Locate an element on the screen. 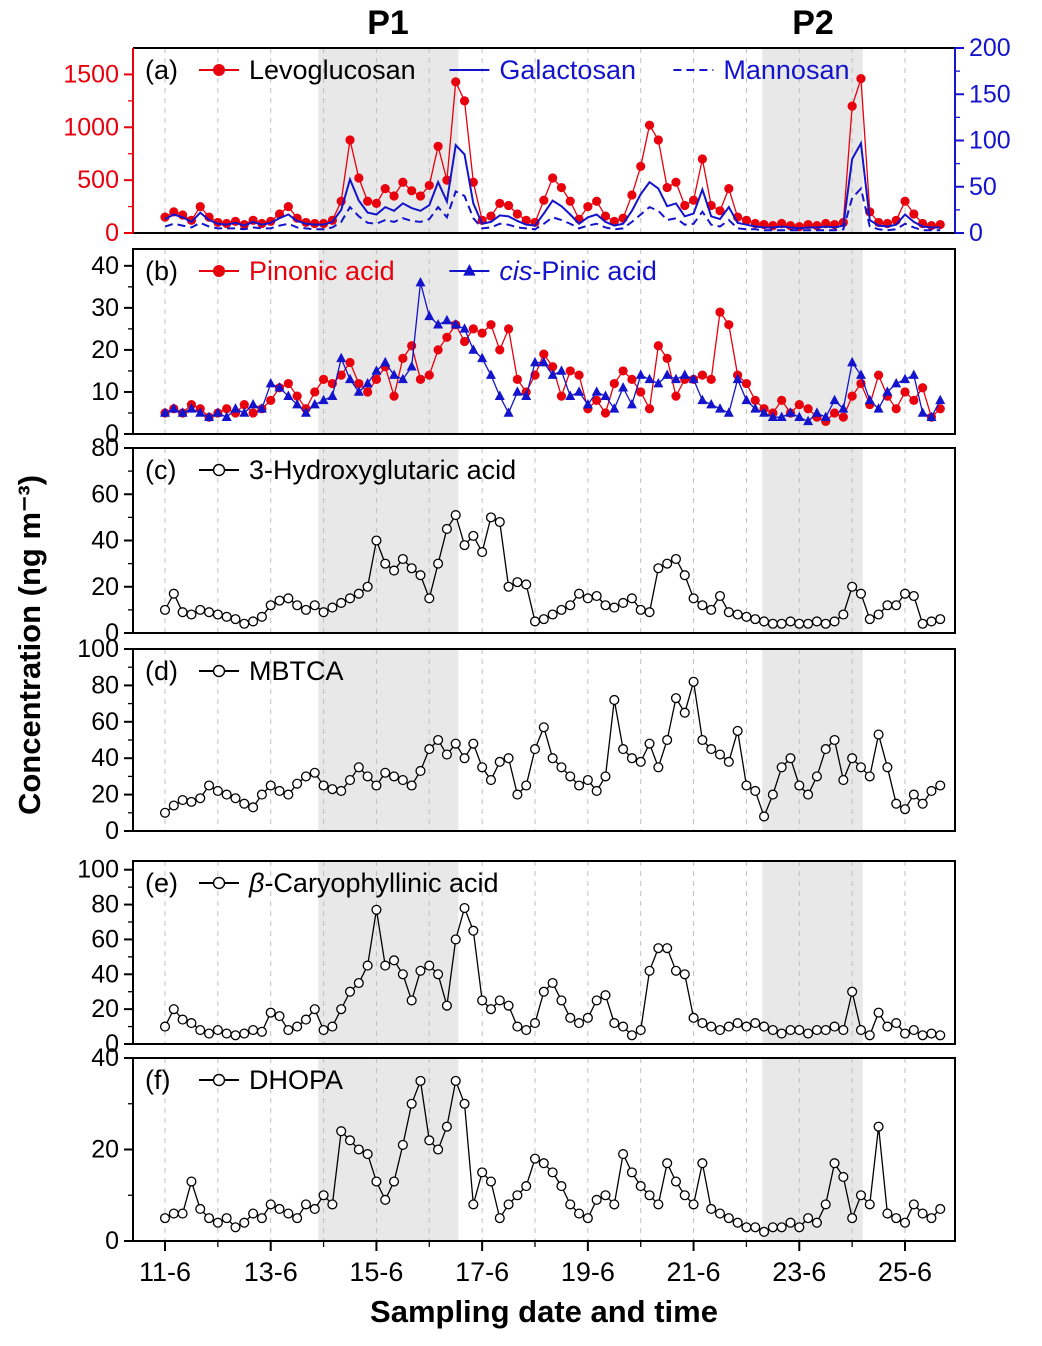  series-mbtca is located at coordinates (552, 749).